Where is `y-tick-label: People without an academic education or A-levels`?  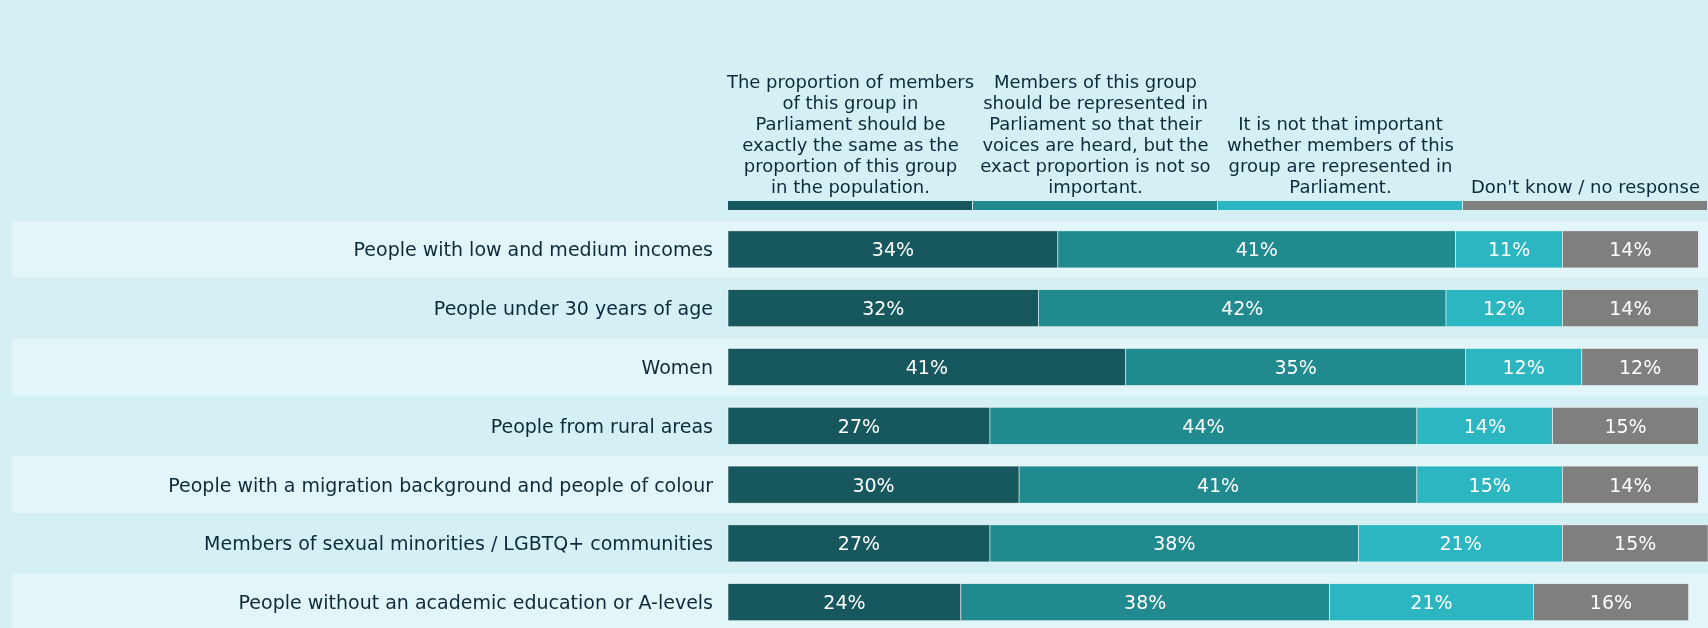
y-tick-label: People without an academic education or A-levels is located at coordinates (475, 602).